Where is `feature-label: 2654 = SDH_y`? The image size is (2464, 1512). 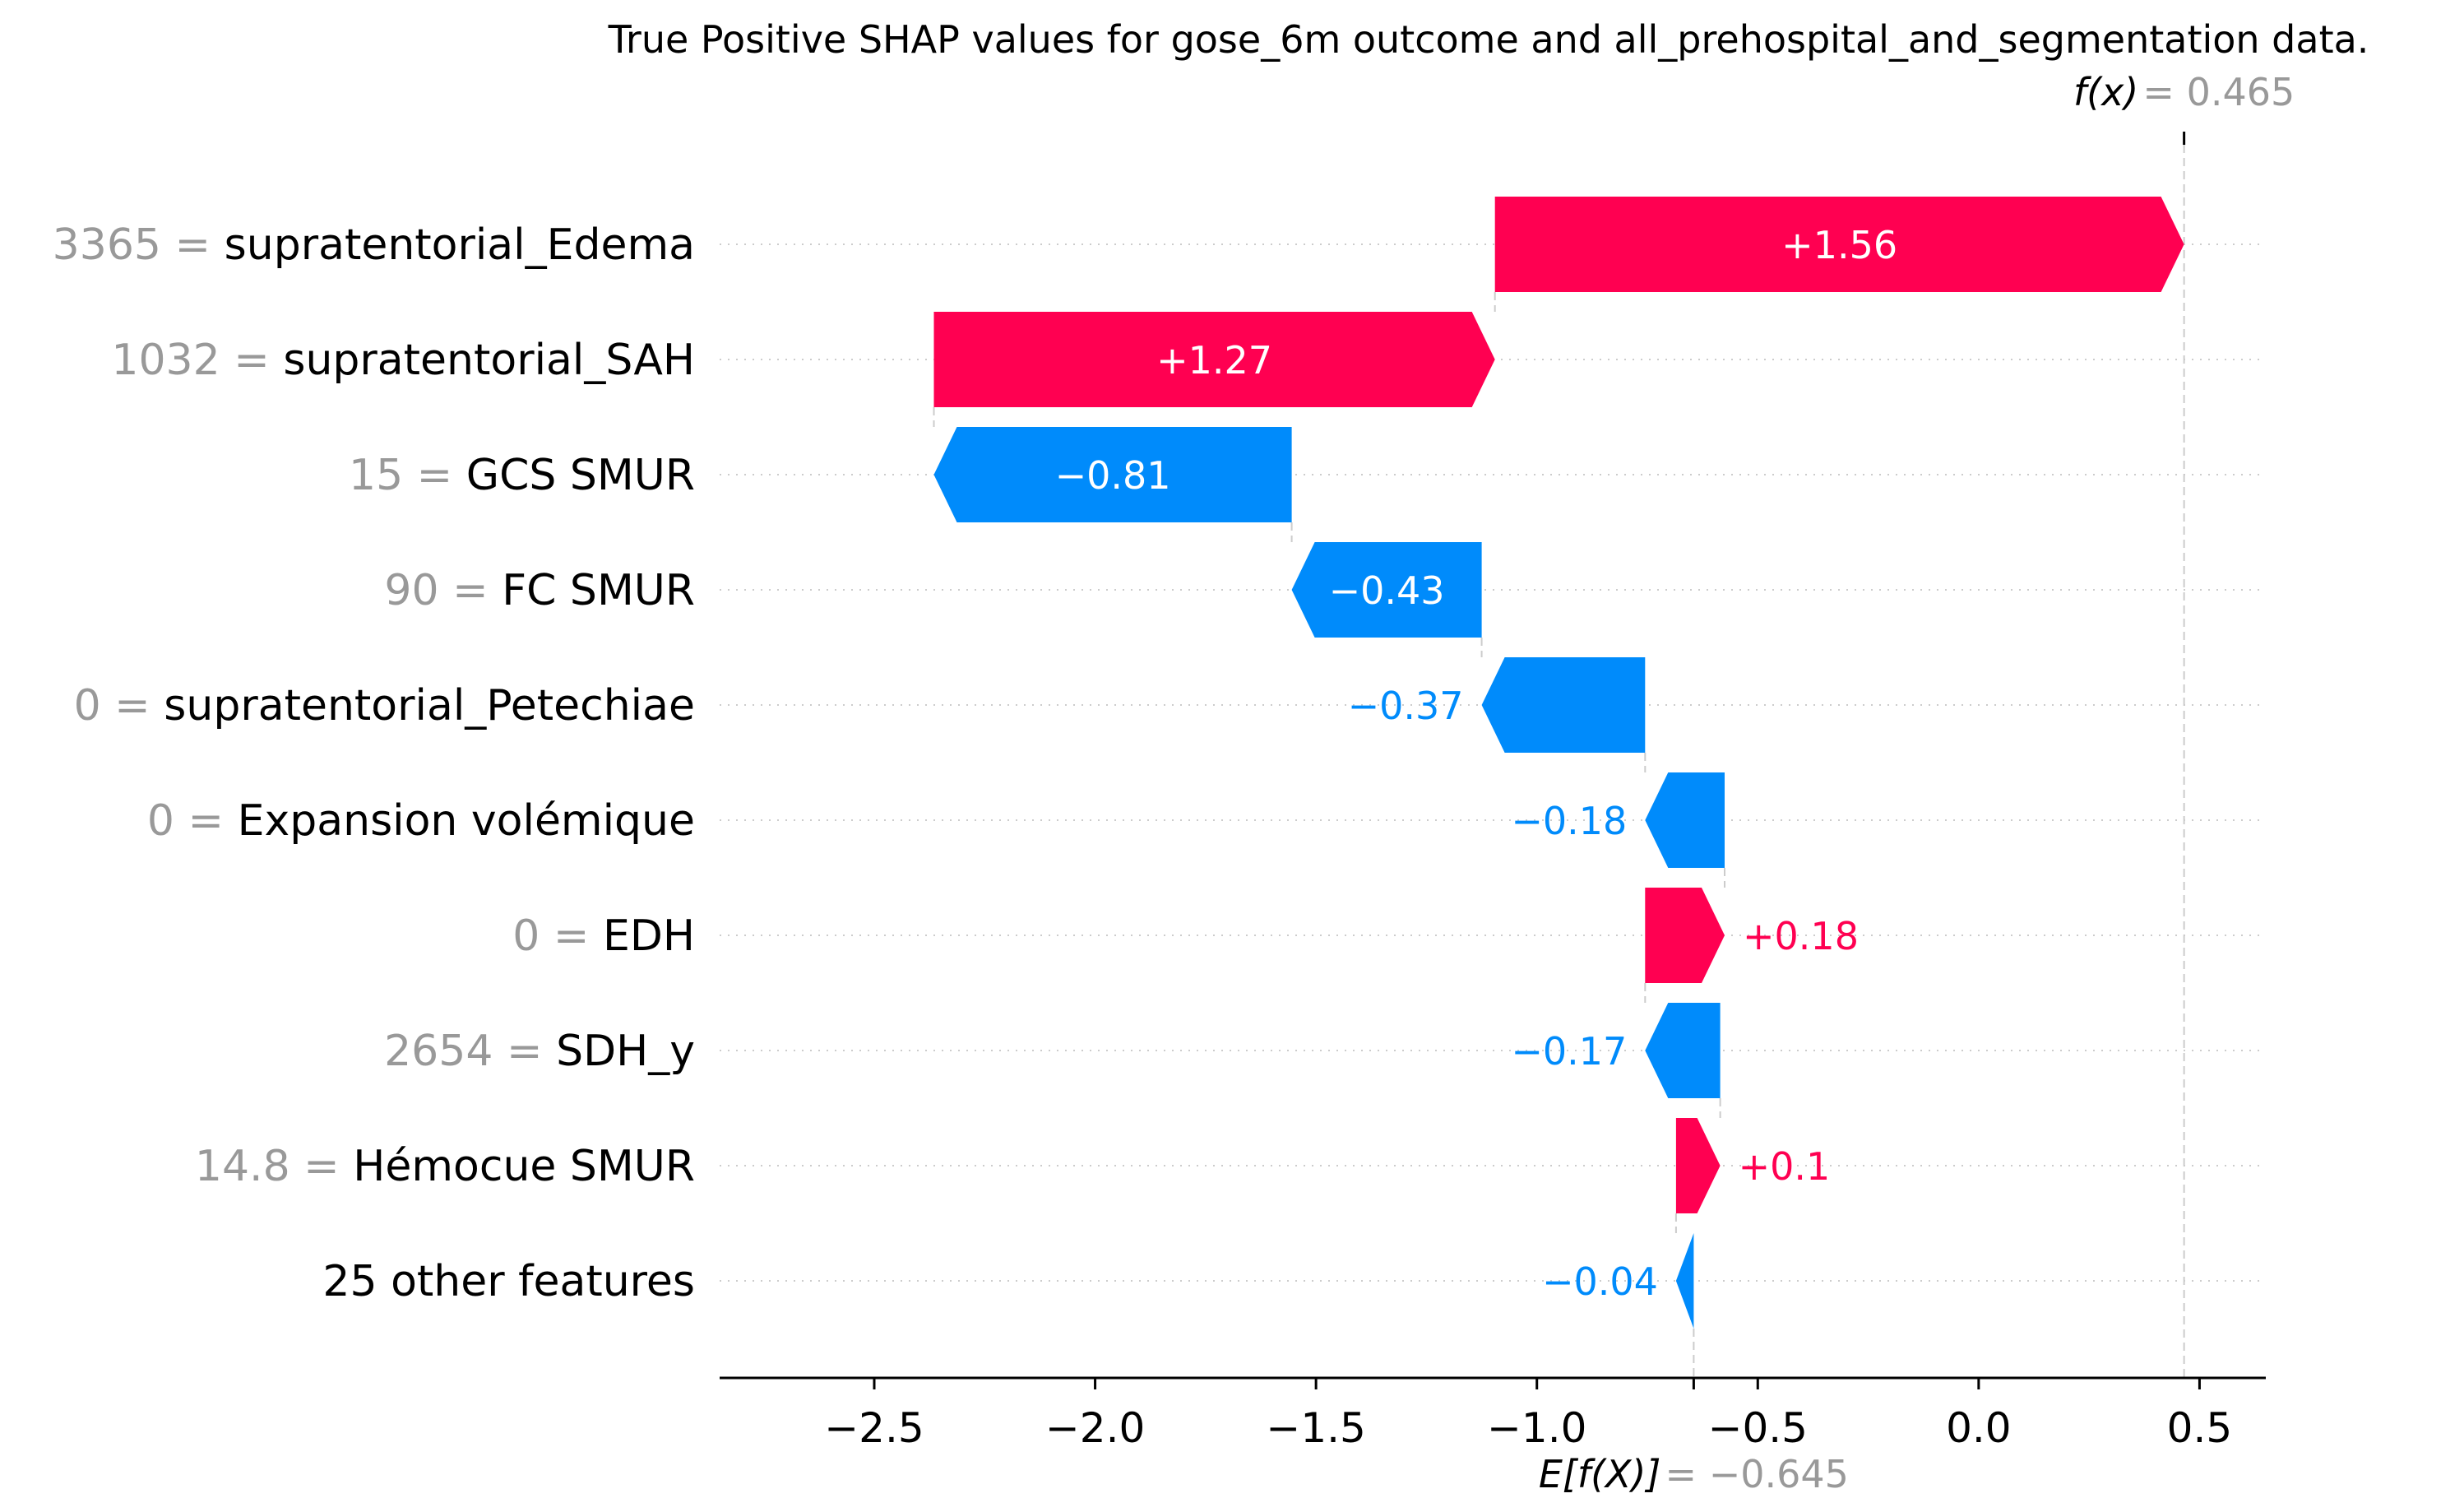
feature-label: 2654 = SDH_y is located at coordinates (539, 1051).